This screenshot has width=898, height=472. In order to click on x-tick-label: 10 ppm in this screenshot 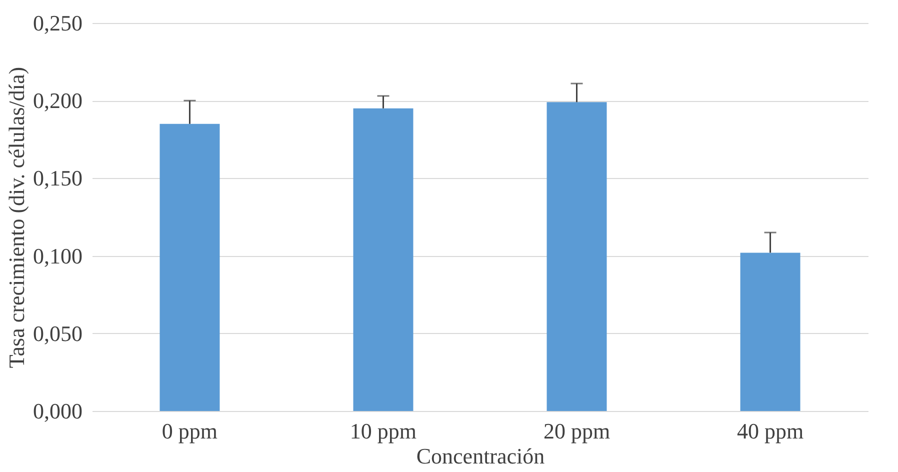, I will do `click(383, 431)`.